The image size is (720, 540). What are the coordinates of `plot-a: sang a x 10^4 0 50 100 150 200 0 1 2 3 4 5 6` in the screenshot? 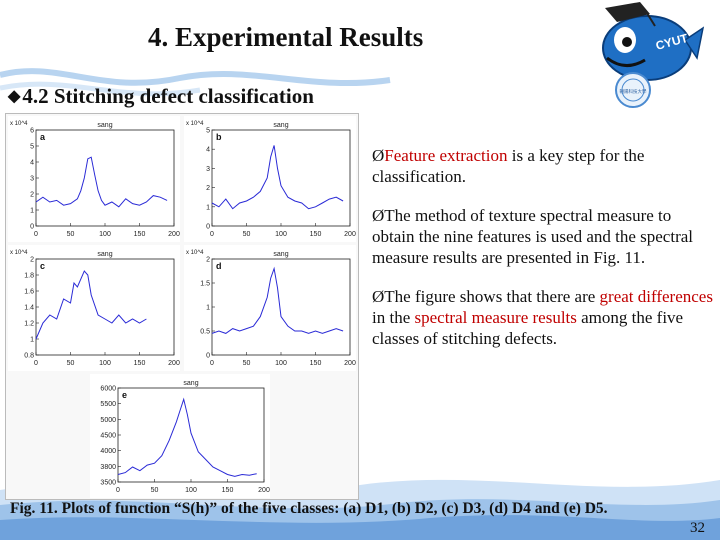 It's located at (94, 179).